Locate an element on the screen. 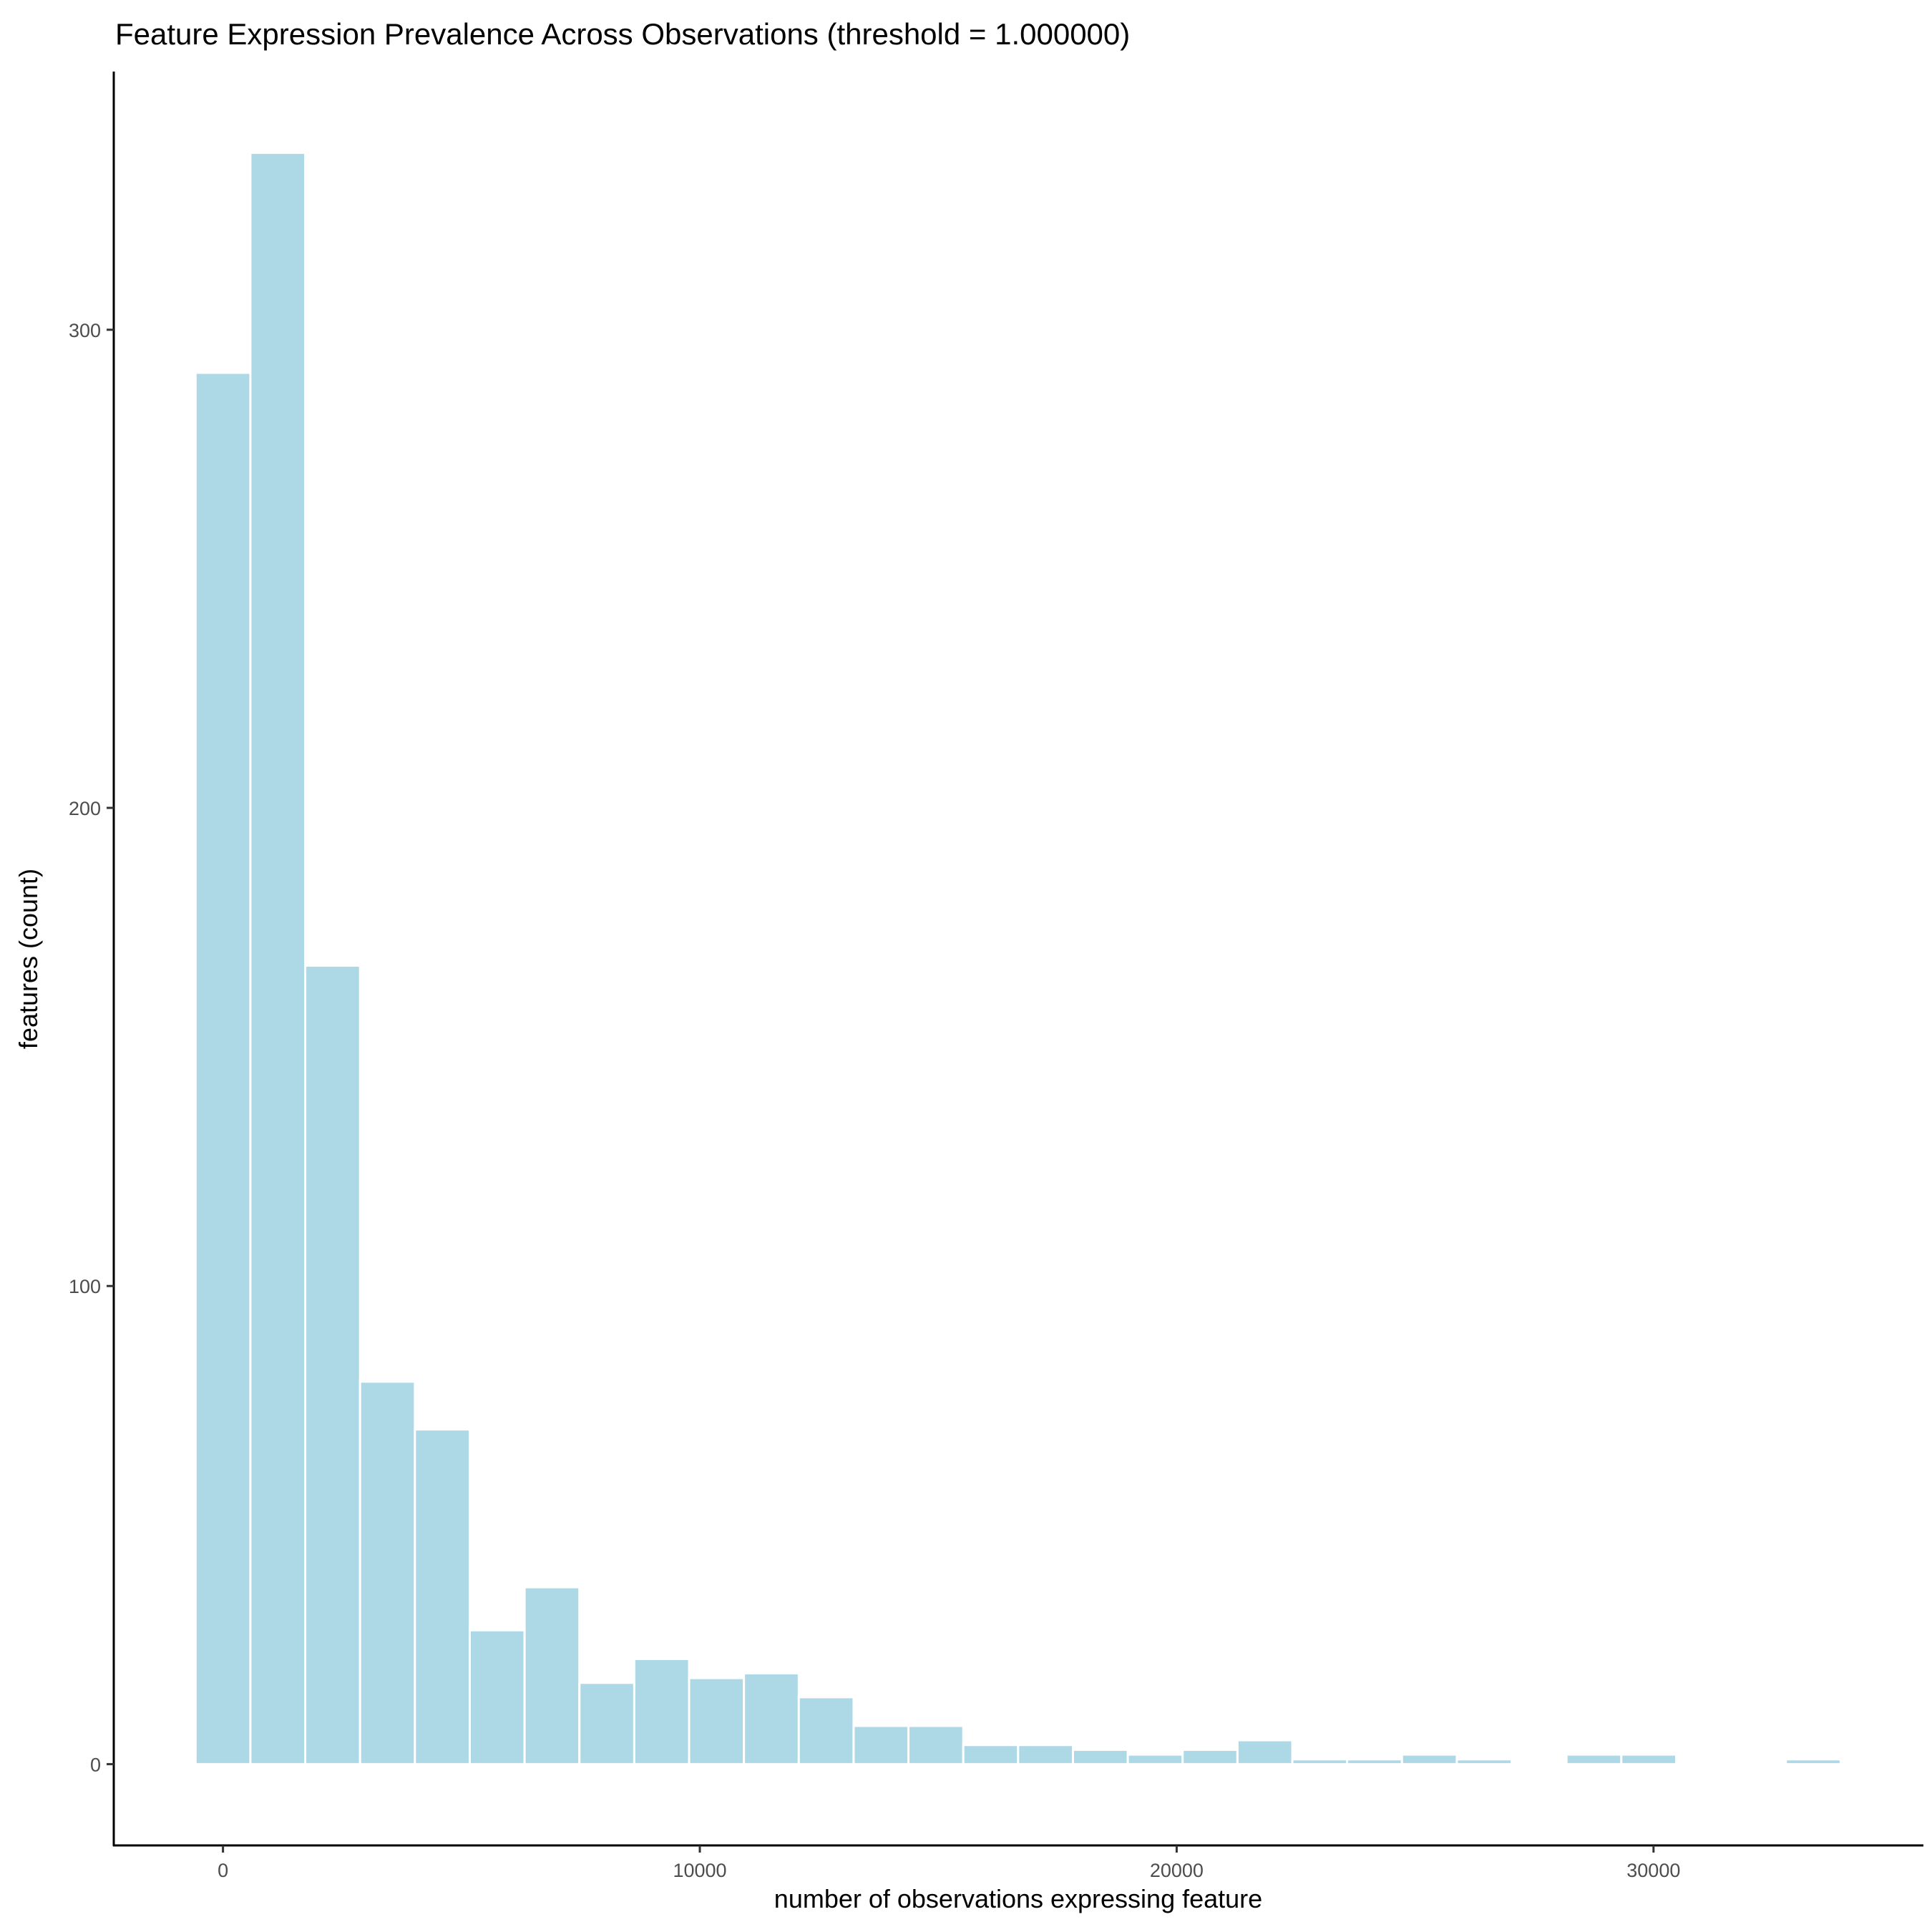 The width and height of the screenshot is (1932, 1932). x-tick-label: 10000 is located at coordinates (699, 1870).